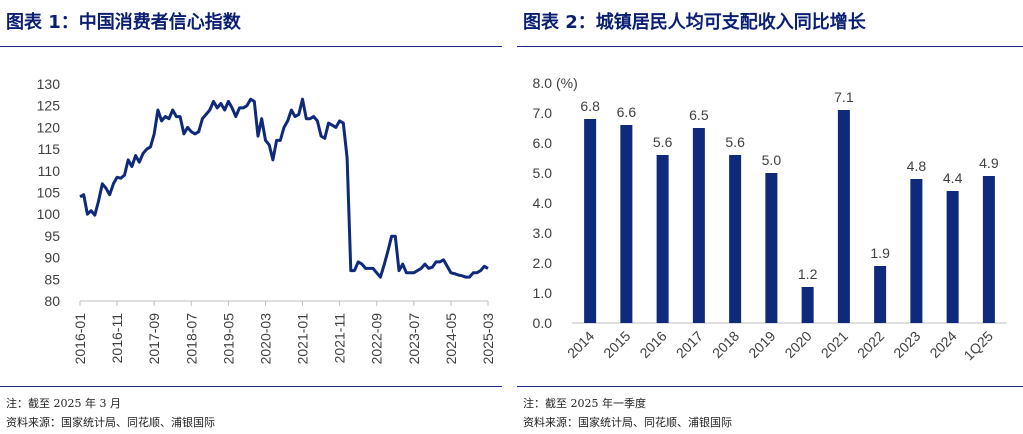 This screenshot has width=1023, height=434. What do you see at coordinates (770, 46) in the screenshot?
I see `right-top-rule` at bounding box center [770, 46].